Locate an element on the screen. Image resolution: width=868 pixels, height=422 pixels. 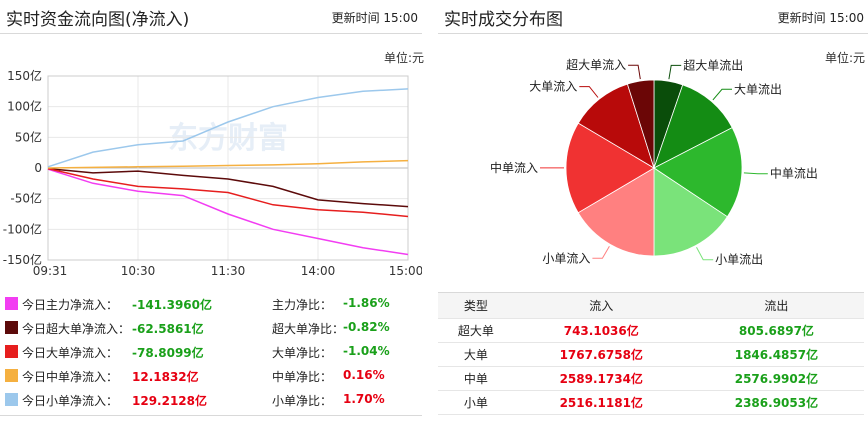
col-type-header: 类型 is located at coordinates (476, 305).